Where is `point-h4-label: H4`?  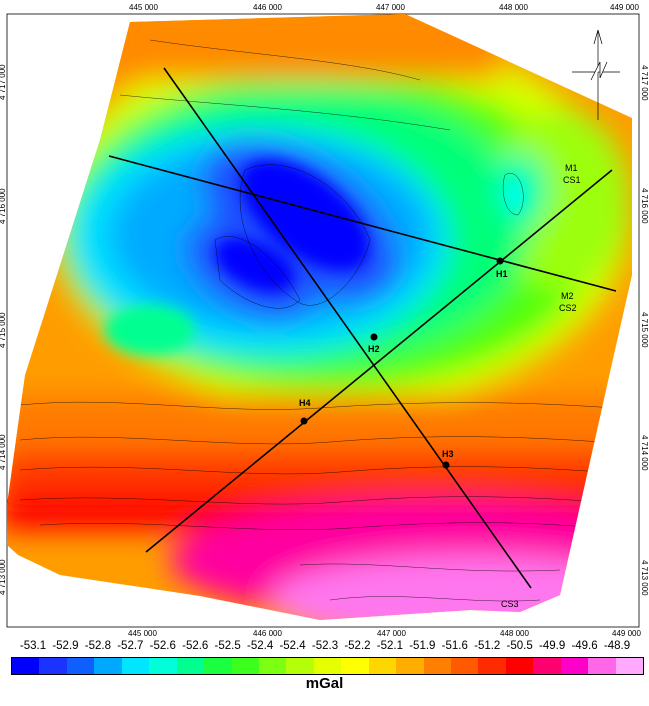
point-h4-label: H4 is located at coordinates (305, 403).